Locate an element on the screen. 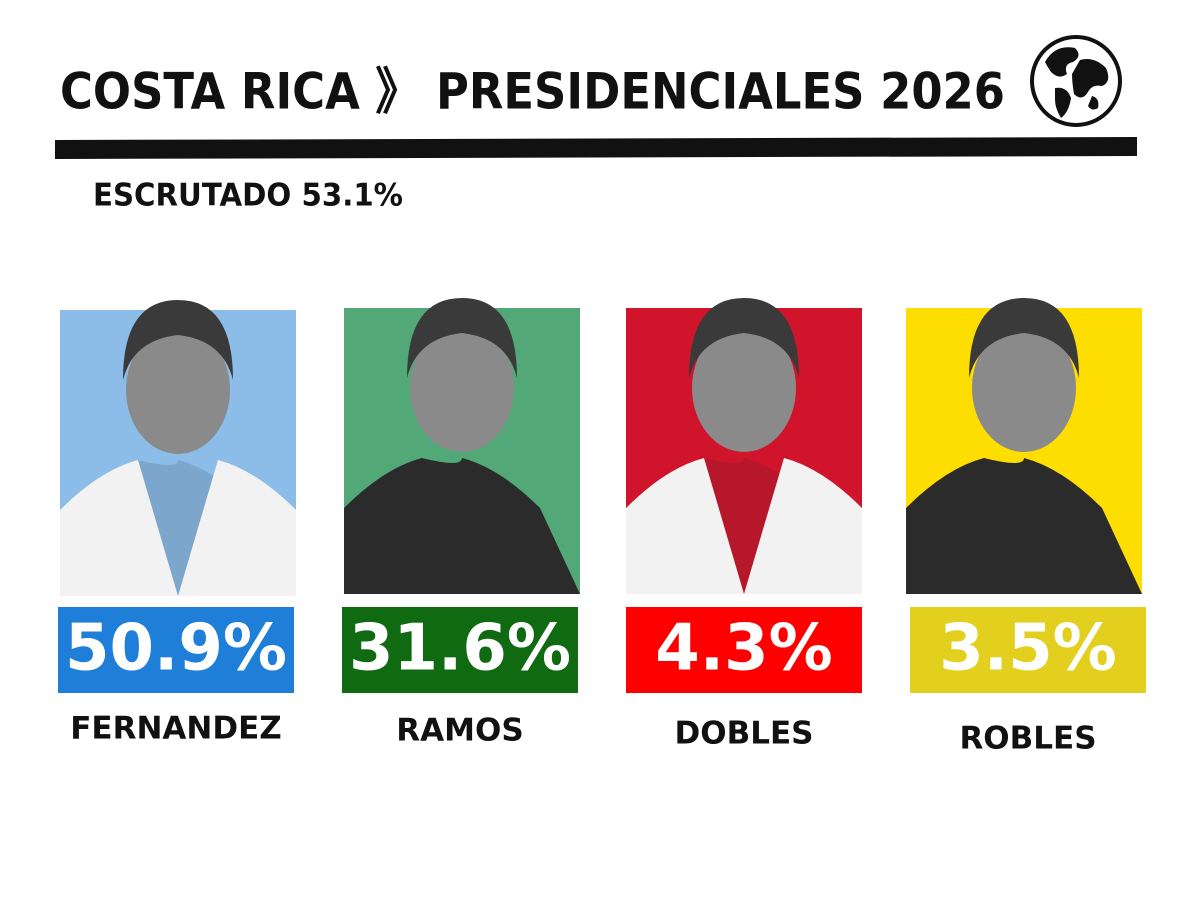 The height and width of the screenshot is (901, 1200). result-label: 4.3% is located at coordinates (744, 649).